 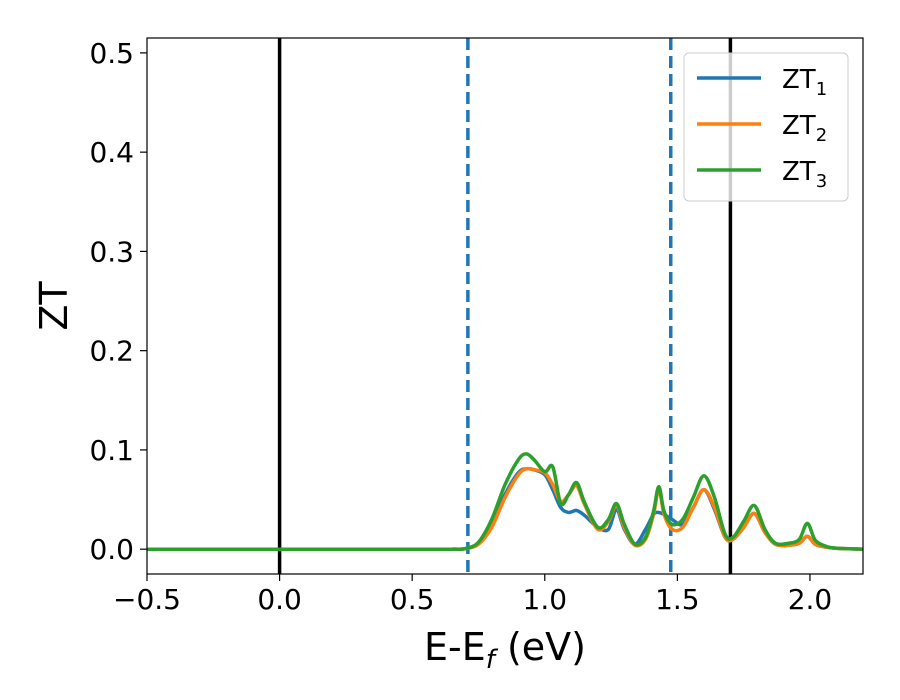 What do you see at coordinates (804, 82) in the screenshot?
I see `legend-label-zt1: ZT1` at bounding box center [804, 82].